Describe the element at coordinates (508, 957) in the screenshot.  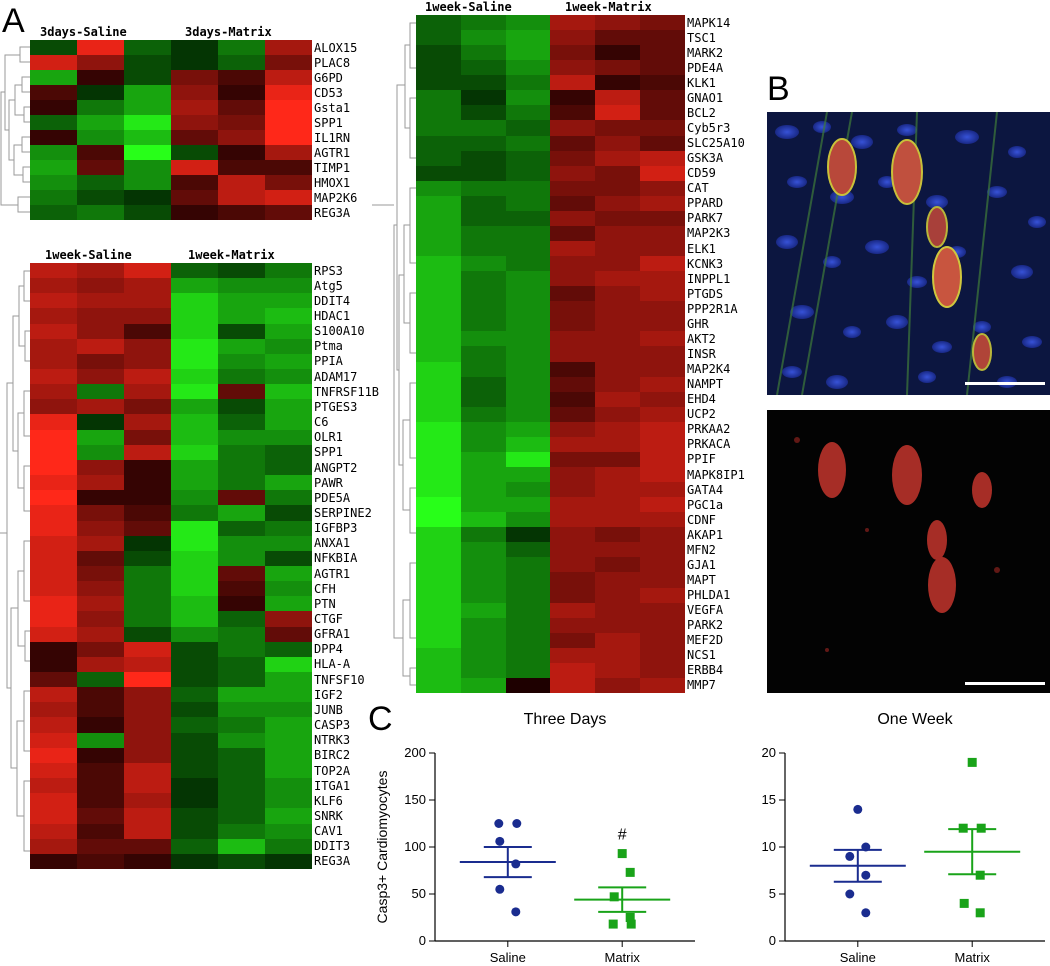
I see `x-tick-label: Saline` at that location.